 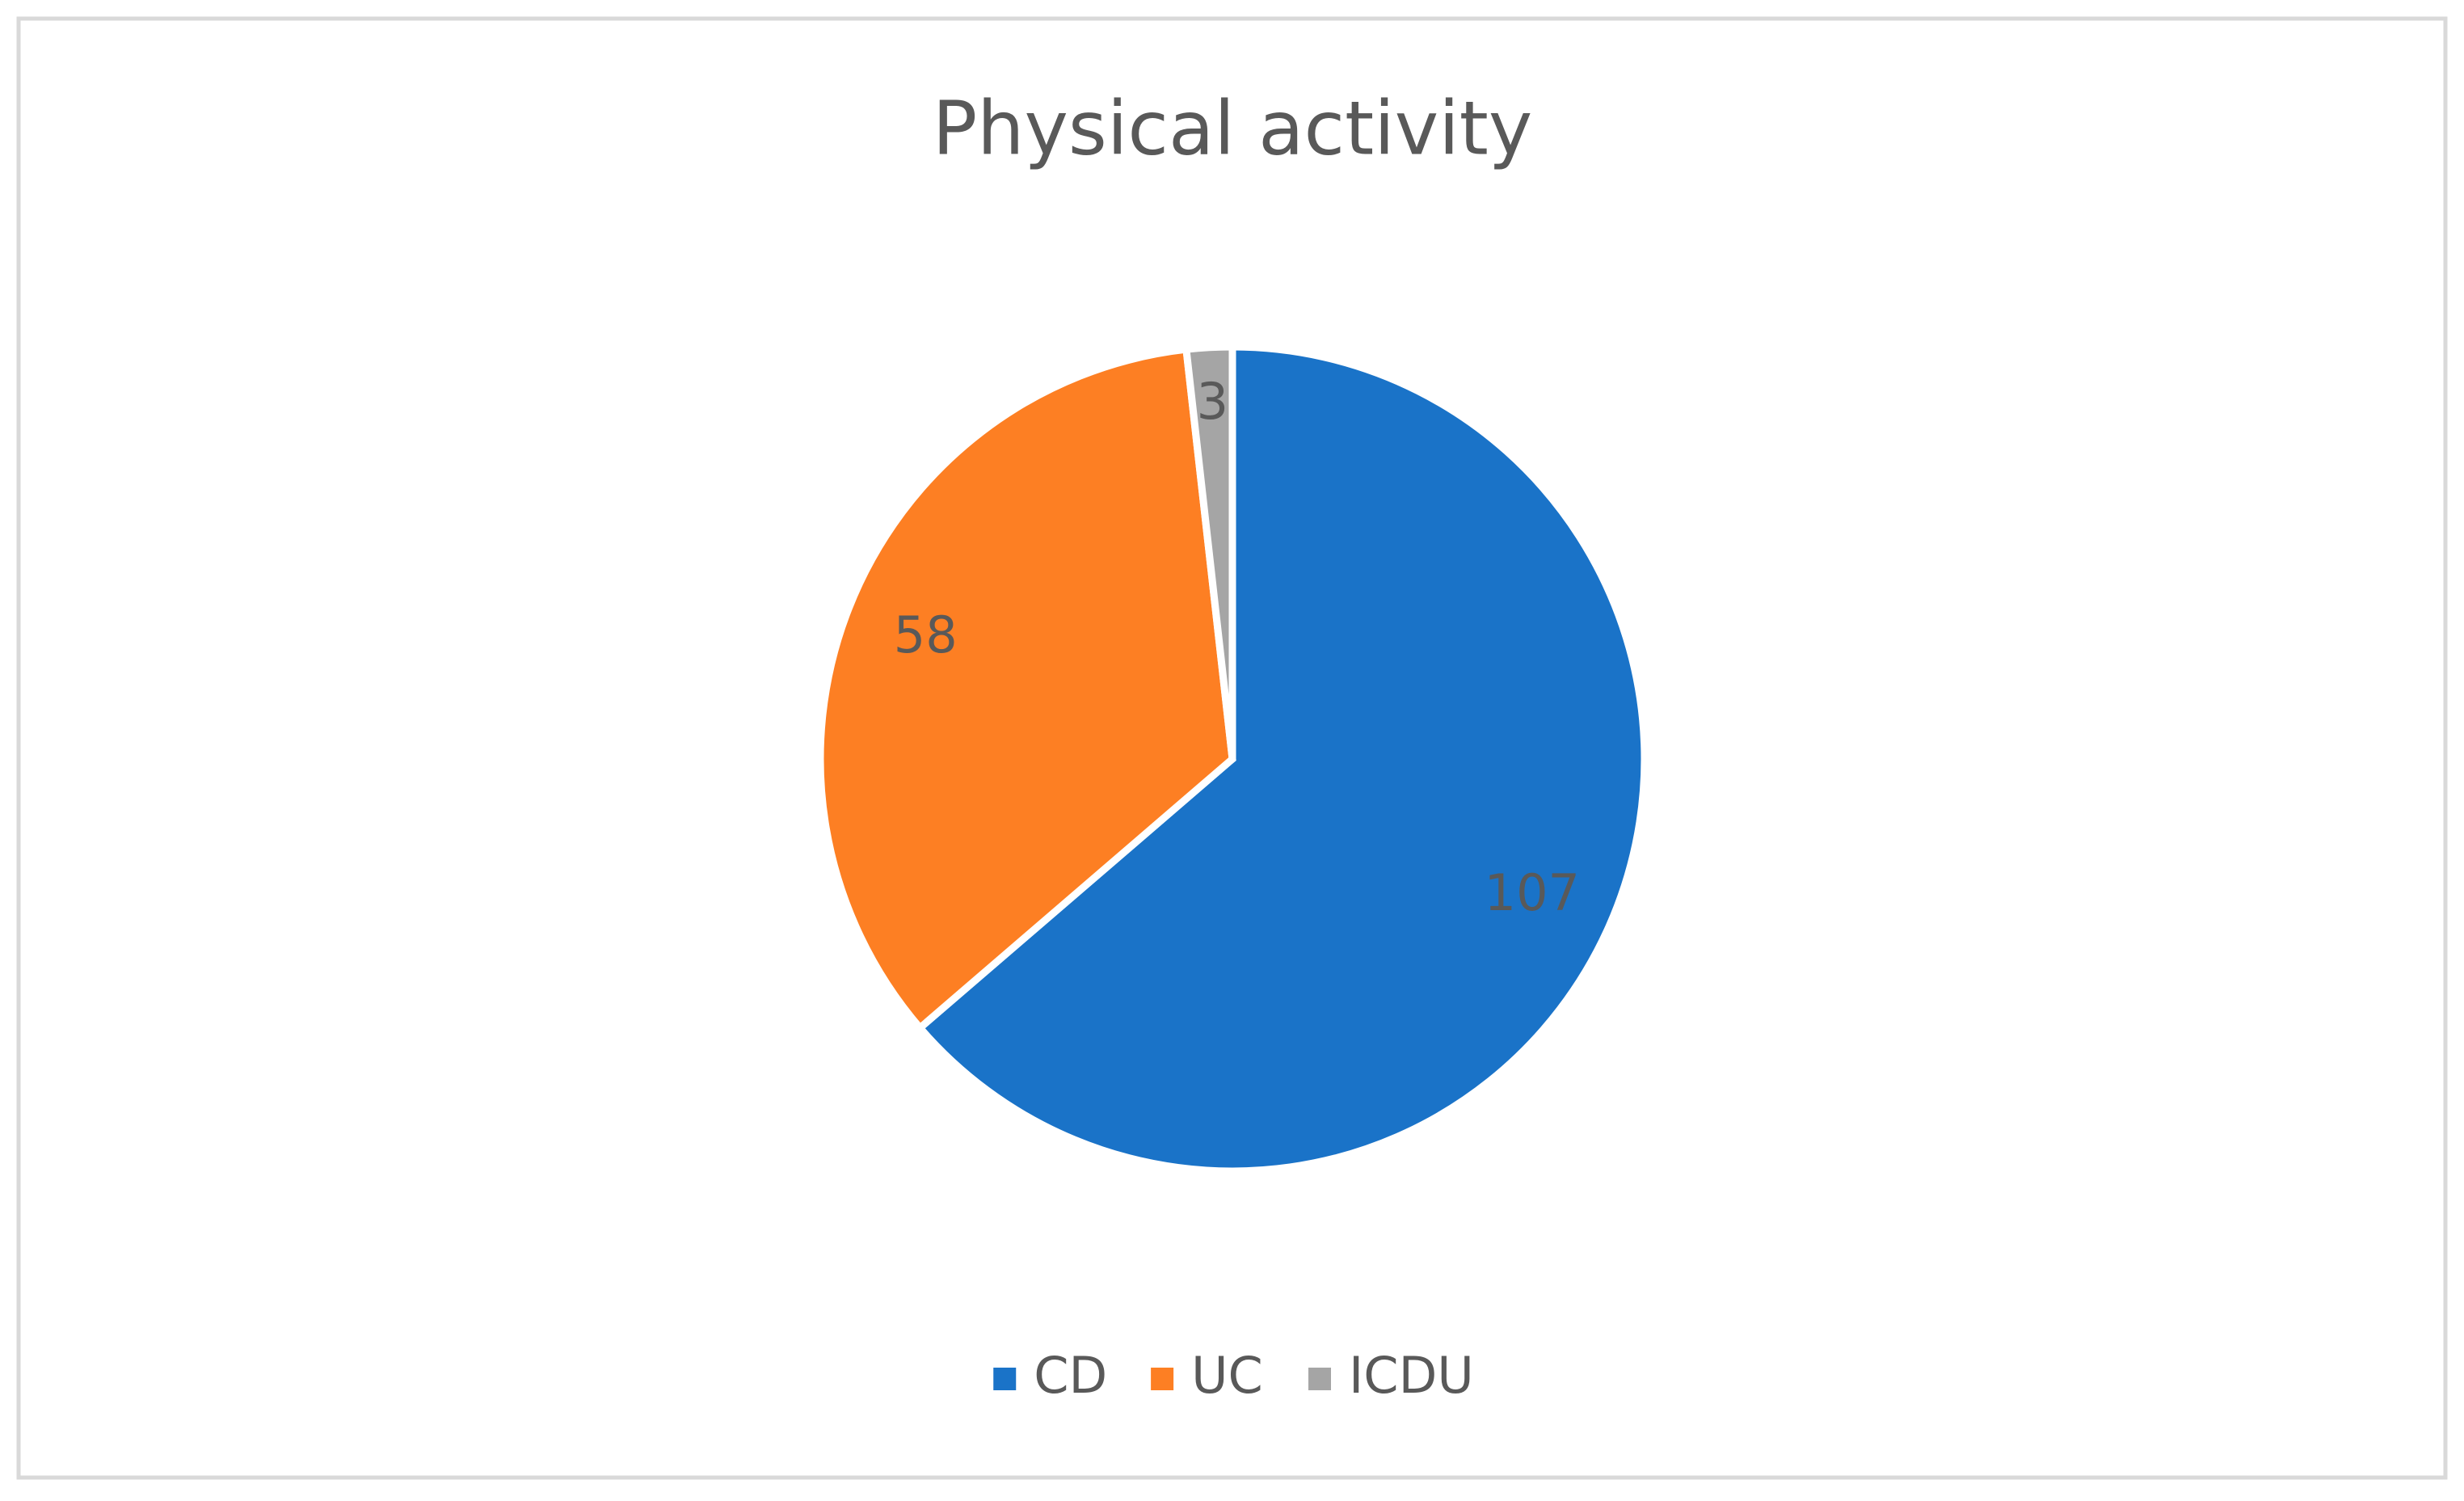 What do you see at coordinates (1411, 1375) in the screenshot?
I see `legend-label: ICDU` at bounding box center [1411, 1375].